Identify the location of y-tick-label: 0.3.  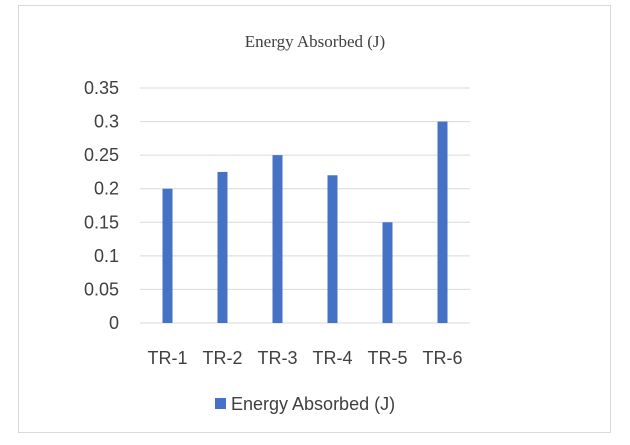
(106, 122).